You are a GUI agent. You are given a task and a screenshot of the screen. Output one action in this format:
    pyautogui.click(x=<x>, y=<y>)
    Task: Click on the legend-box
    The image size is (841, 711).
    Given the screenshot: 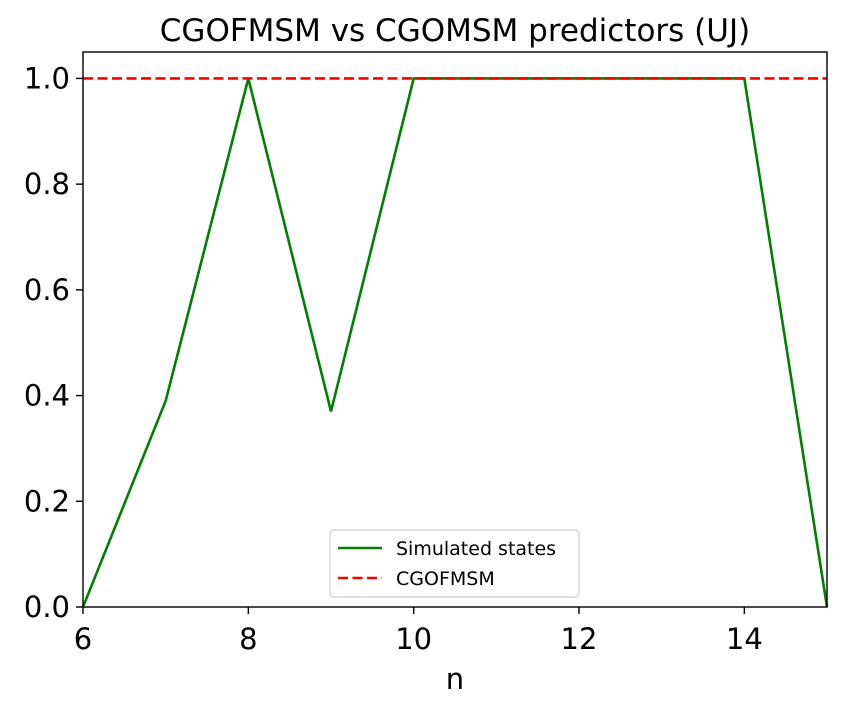 What is the action you would take?
    pyautogui.click(x=454, y=563)
    